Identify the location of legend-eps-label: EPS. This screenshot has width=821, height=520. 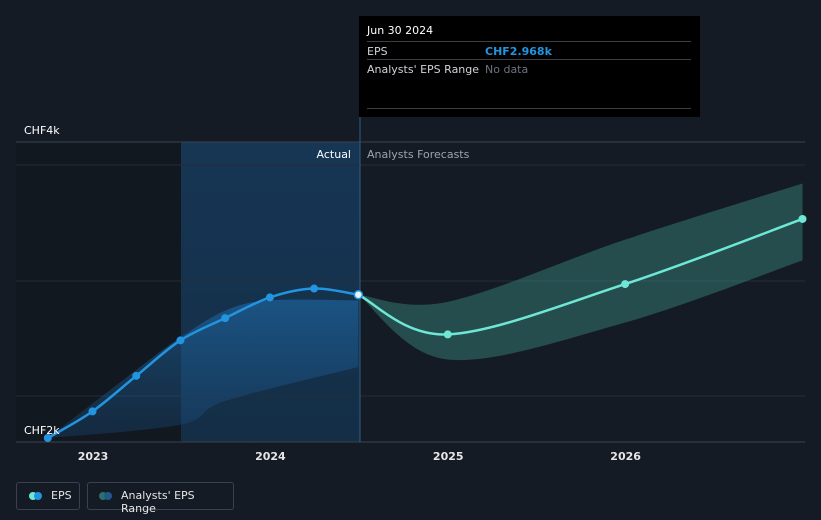
(61, 495).